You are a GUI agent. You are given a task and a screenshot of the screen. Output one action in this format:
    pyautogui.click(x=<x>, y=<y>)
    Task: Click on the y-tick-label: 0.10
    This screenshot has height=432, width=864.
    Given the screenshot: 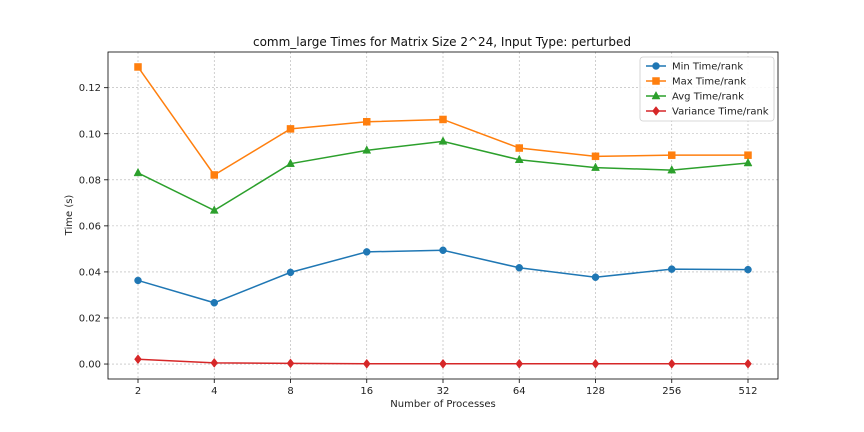 What is the action you would take?
    pyautogui.click(x=90, y=134)
    